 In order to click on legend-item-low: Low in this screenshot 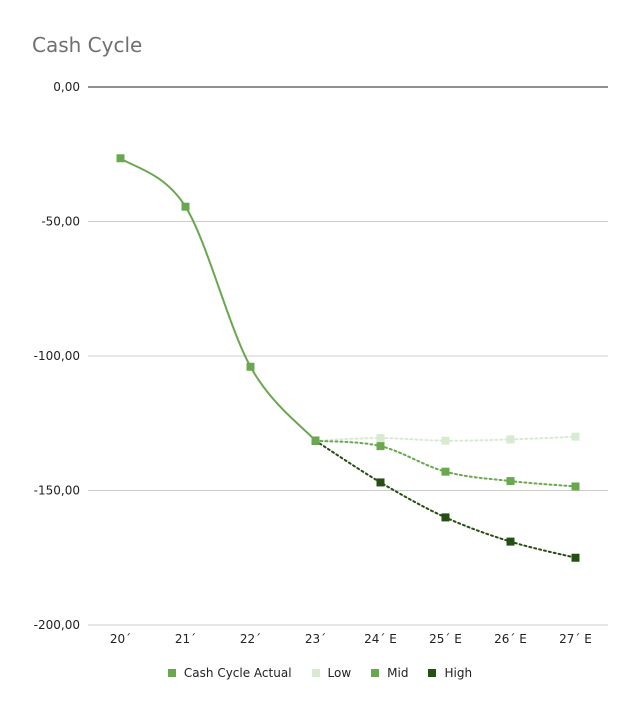, I will do `click(331, 673)`.